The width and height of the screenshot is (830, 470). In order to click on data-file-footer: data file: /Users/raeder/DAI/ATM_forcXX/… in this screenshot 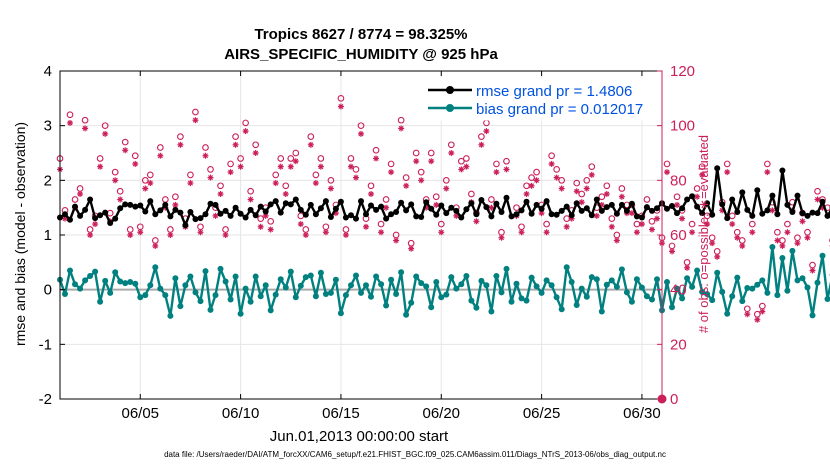, I will do `click(415, 454)`.